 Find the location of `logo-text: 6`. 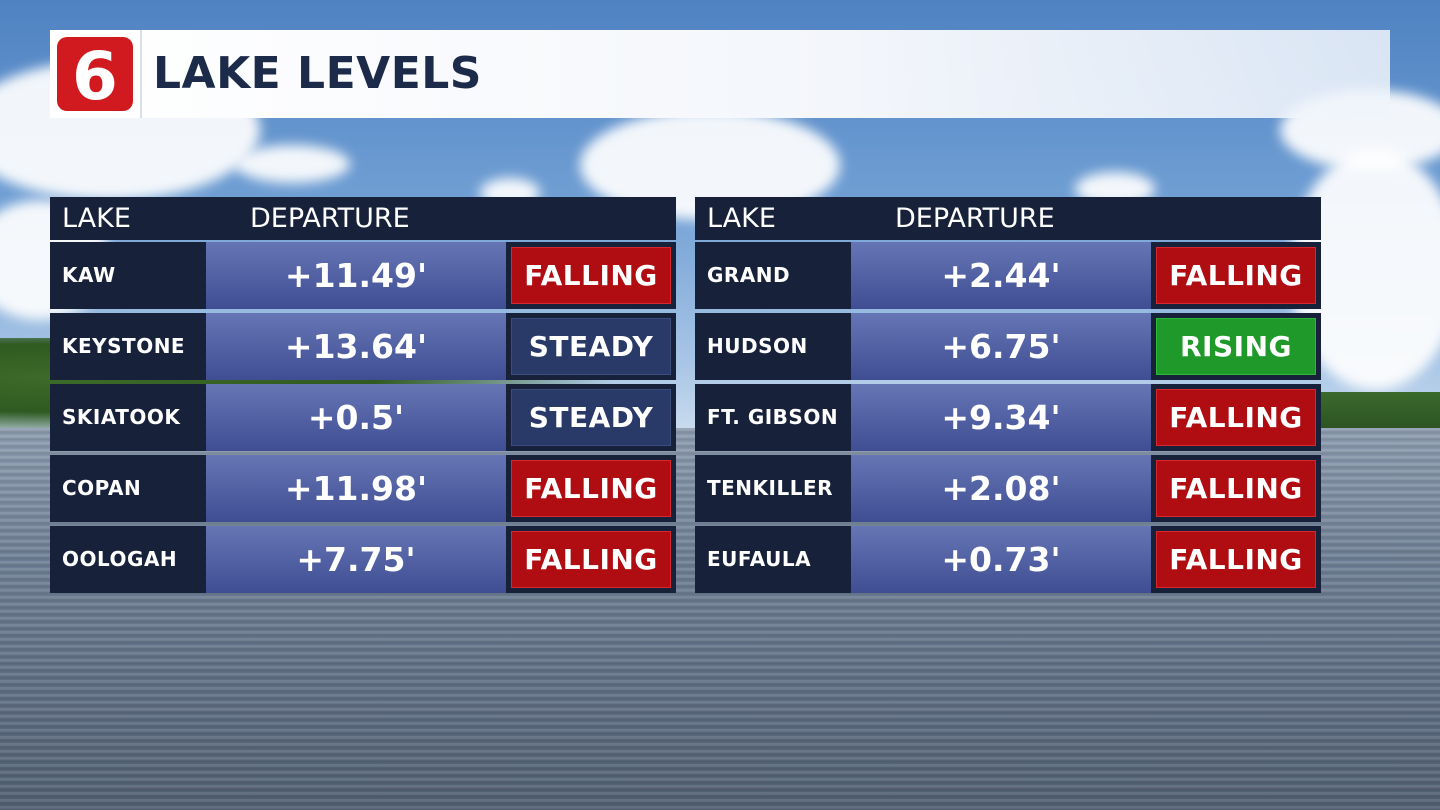

logo-text: 6 is located at coordinates (95, 75).